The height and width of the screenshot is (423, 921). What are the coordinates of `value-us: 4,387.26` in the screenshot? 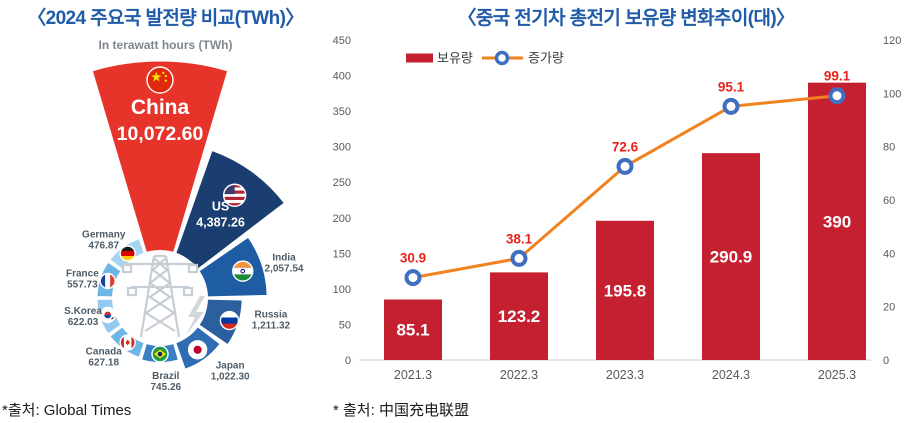 It's located at (220, 223).